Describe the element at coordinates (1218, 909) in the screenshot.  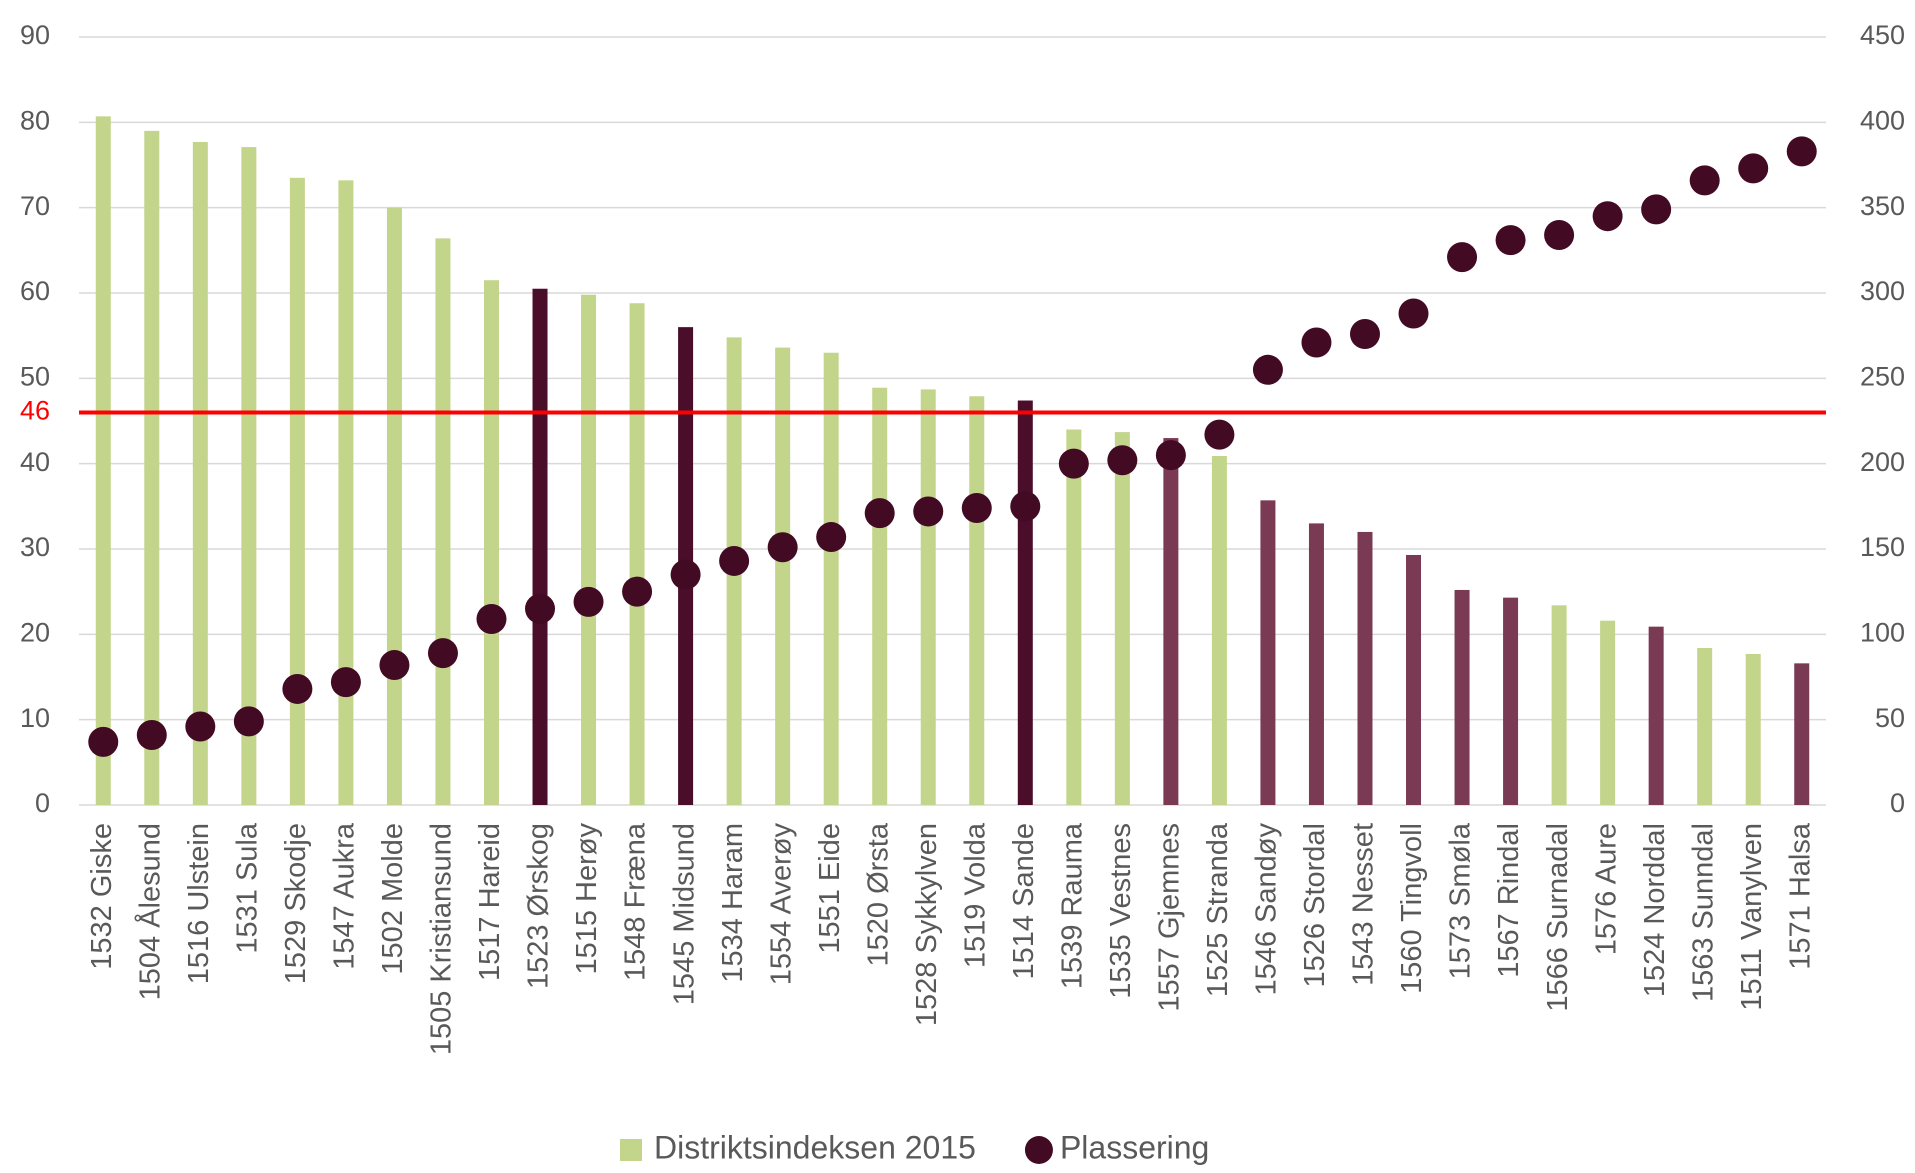
I see `x-tick-label: 1525 Stranda` at that location.